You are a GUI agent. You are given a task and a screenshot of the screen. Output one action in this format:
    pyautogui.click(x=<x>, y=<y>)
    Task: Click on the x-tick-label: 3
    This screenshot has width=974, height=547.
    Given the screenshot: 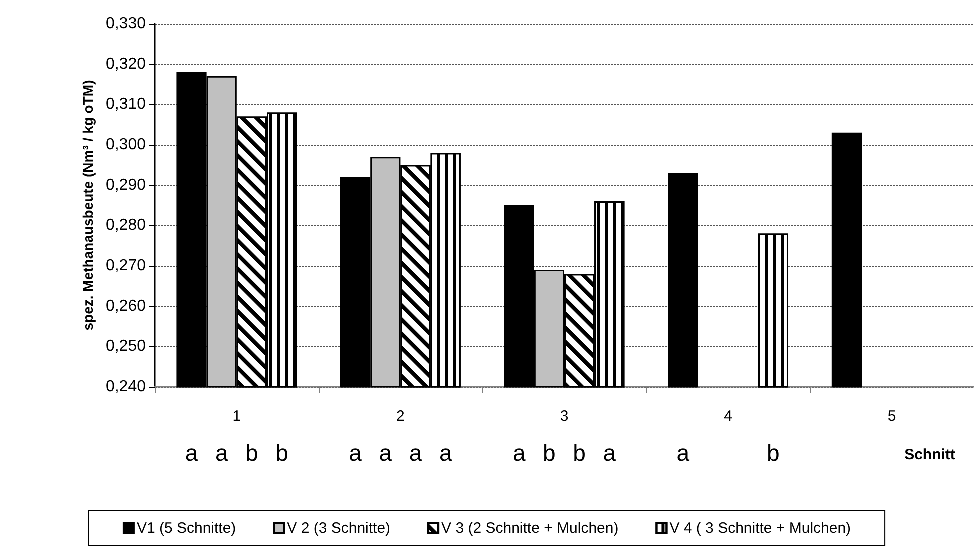 What is the action you would take?
    pyautogui.click(x=564, y=416)
    